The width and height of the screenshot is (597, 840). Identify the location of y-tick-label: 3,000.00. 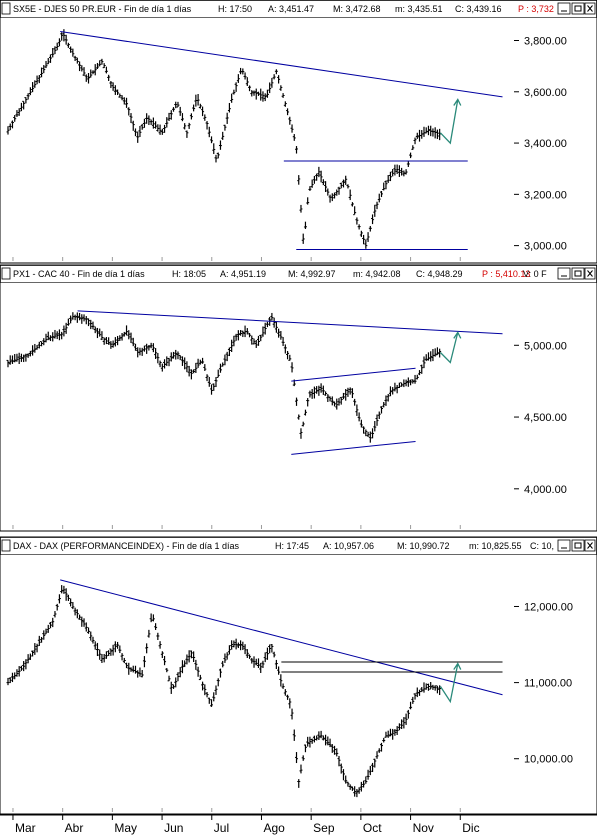
(545, 247).